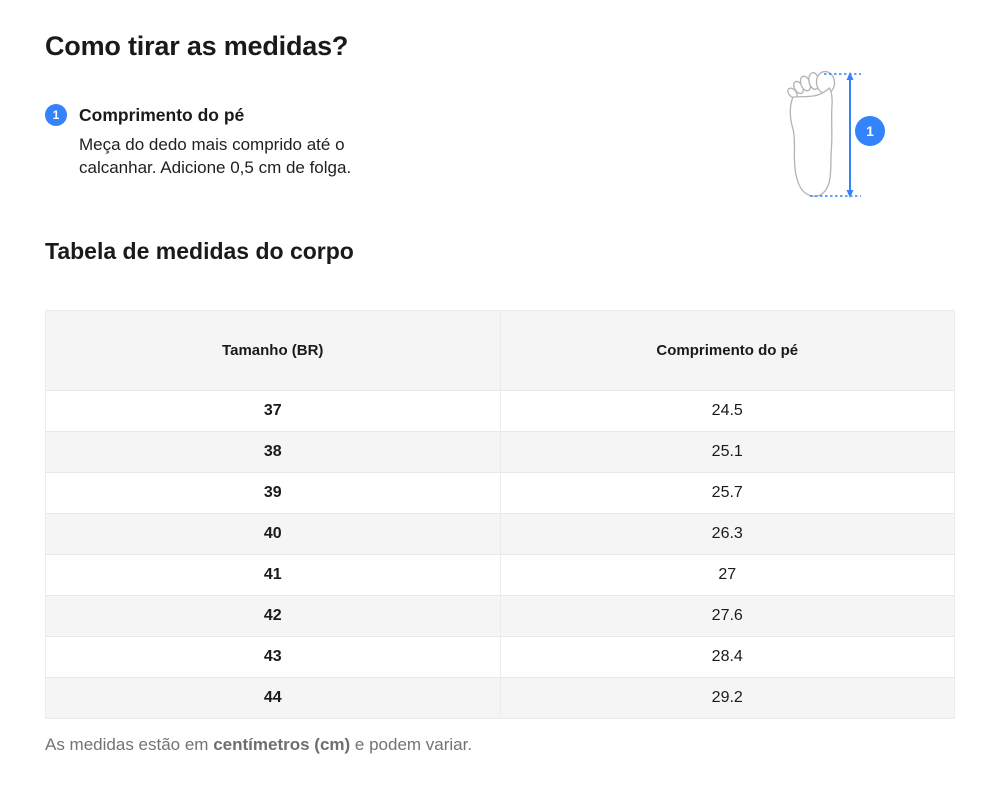 This screenshot has width=1000, height=794. Describe the element at coordinates (272, 534) in the screenshot. I see `size-cell: 40` at that location.